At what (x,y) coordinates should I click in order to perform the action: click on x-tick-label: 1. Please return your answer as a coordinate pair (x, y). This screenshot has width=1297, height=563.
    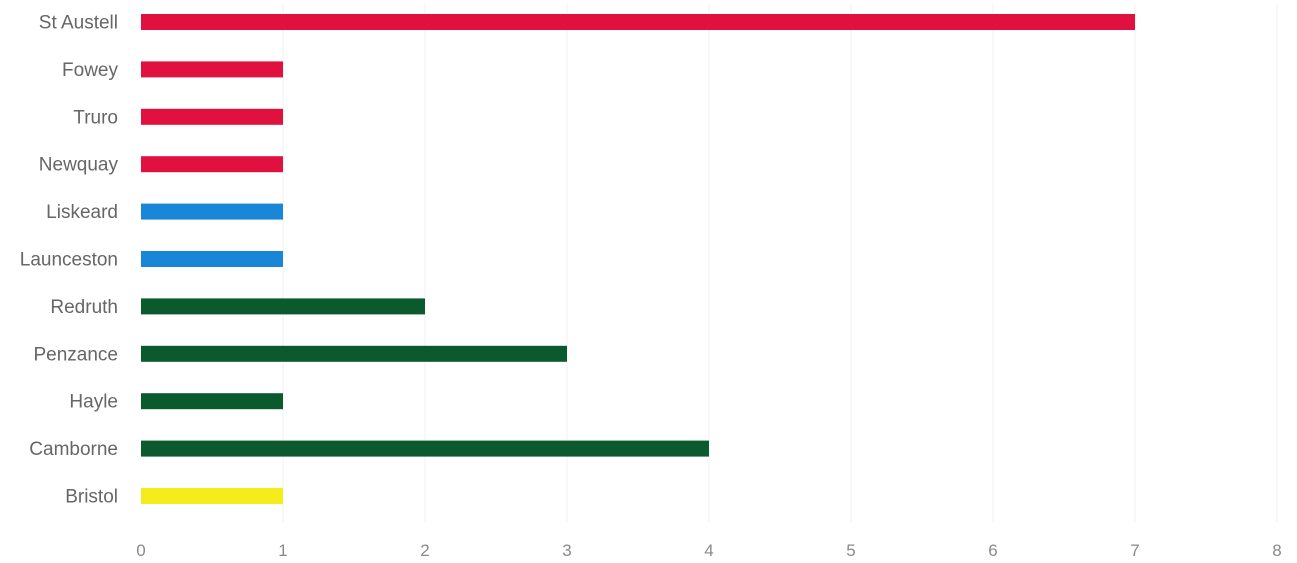
    Looking at the image, I should click on (282, 550).